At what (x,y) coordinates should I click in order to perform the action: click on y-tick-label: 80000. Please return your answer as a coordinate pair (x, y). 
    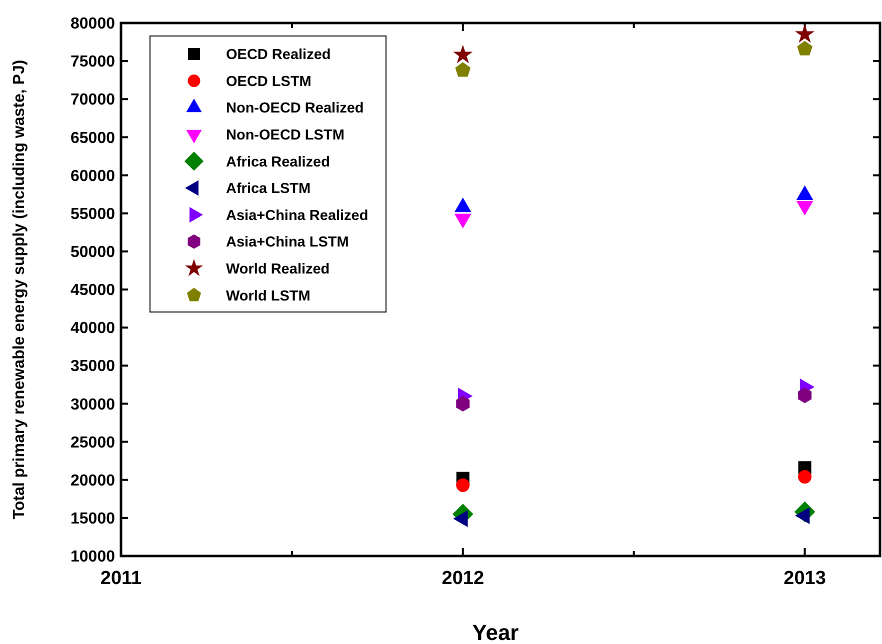
    Looking at the image, I should click on (93, 24).